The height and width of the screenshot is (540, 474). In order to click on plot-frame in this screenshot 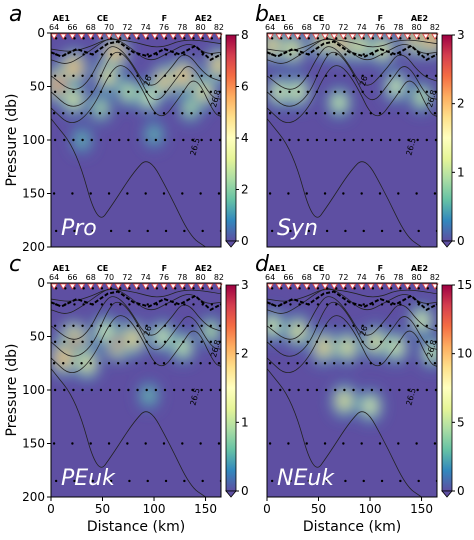, I will do `click(352, 140)`.